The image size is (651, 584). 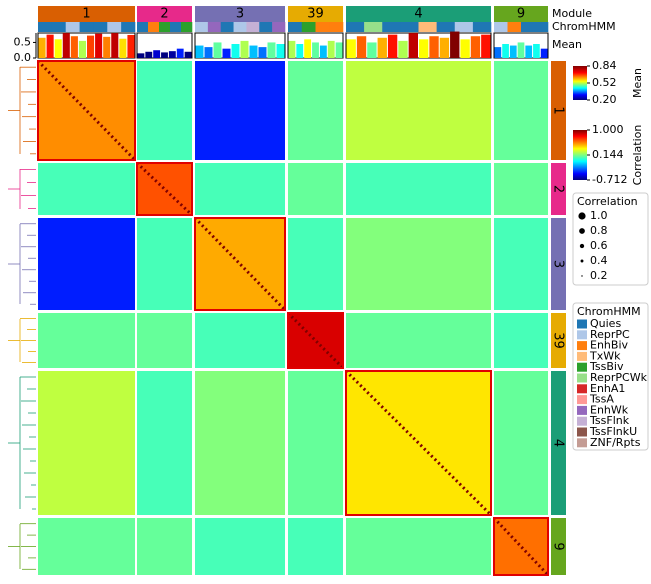 I want to click on module-label: 4, so click(x=418, y=14).